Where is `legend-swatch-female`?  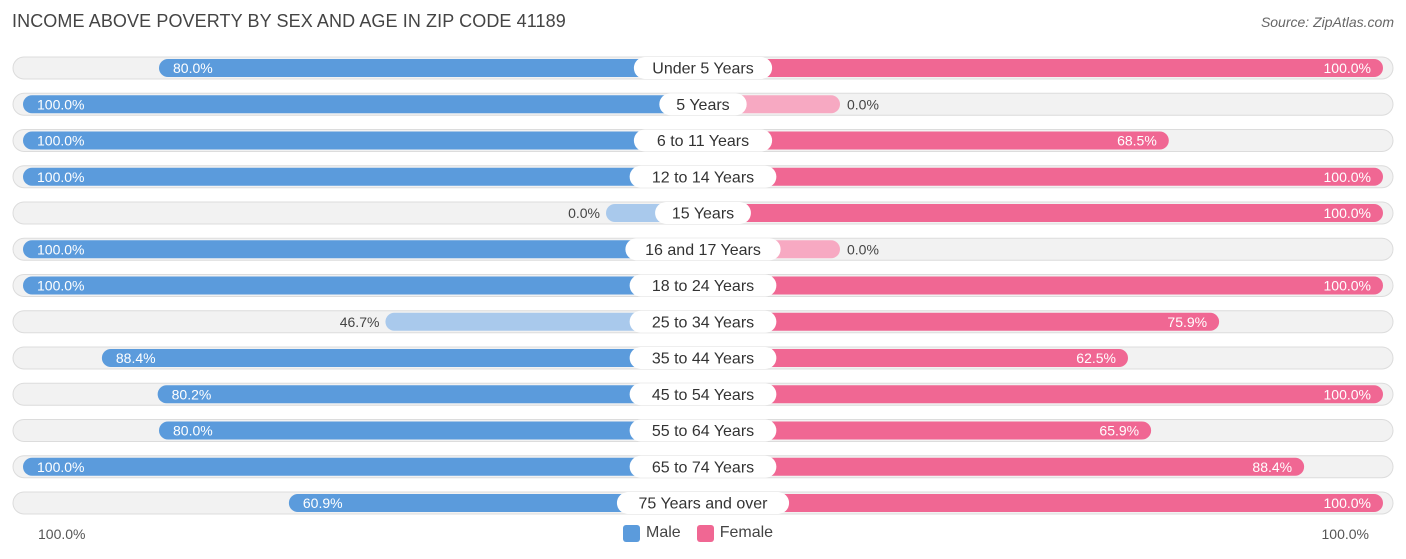 legend-swatch-female is located at coordinates (705, 533).